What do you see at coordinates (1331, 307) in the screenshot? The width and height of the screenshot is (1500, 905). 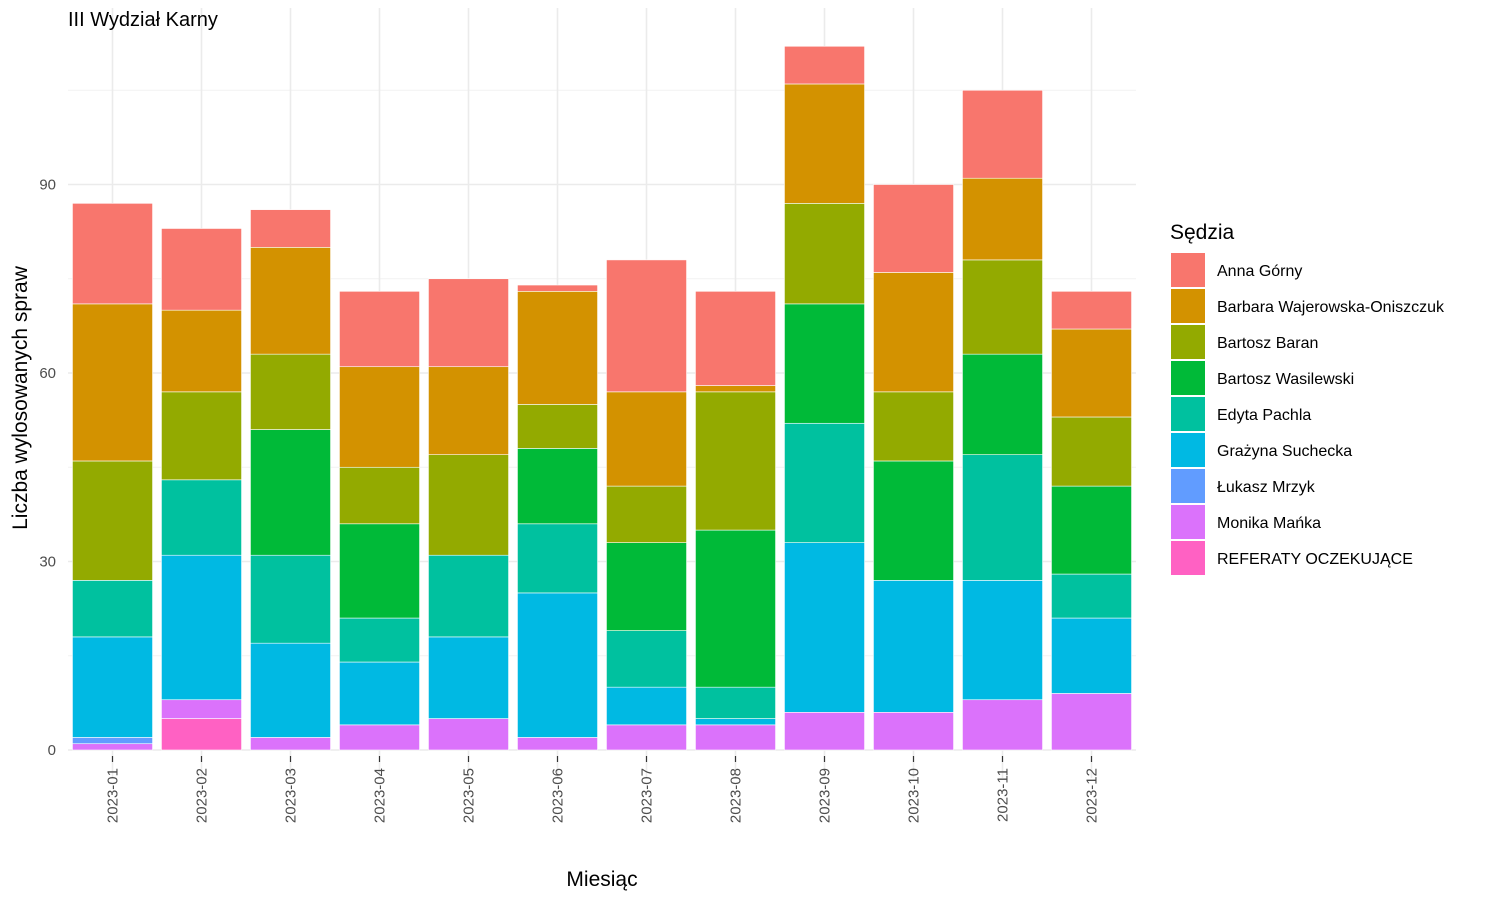 I see `legend-label: Barbara Wajerowska-Oniszczuk` at bounding box center [1331, 307].